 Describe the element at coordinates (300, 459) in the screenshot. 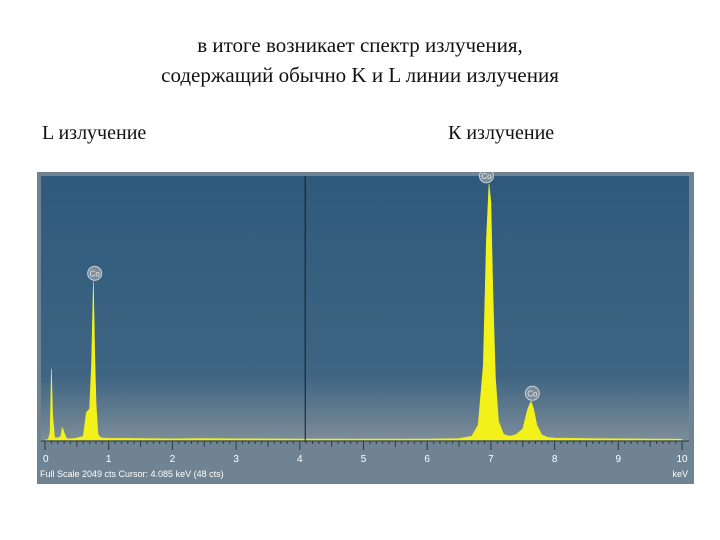

I see `x-tick-label: 4` at that location.